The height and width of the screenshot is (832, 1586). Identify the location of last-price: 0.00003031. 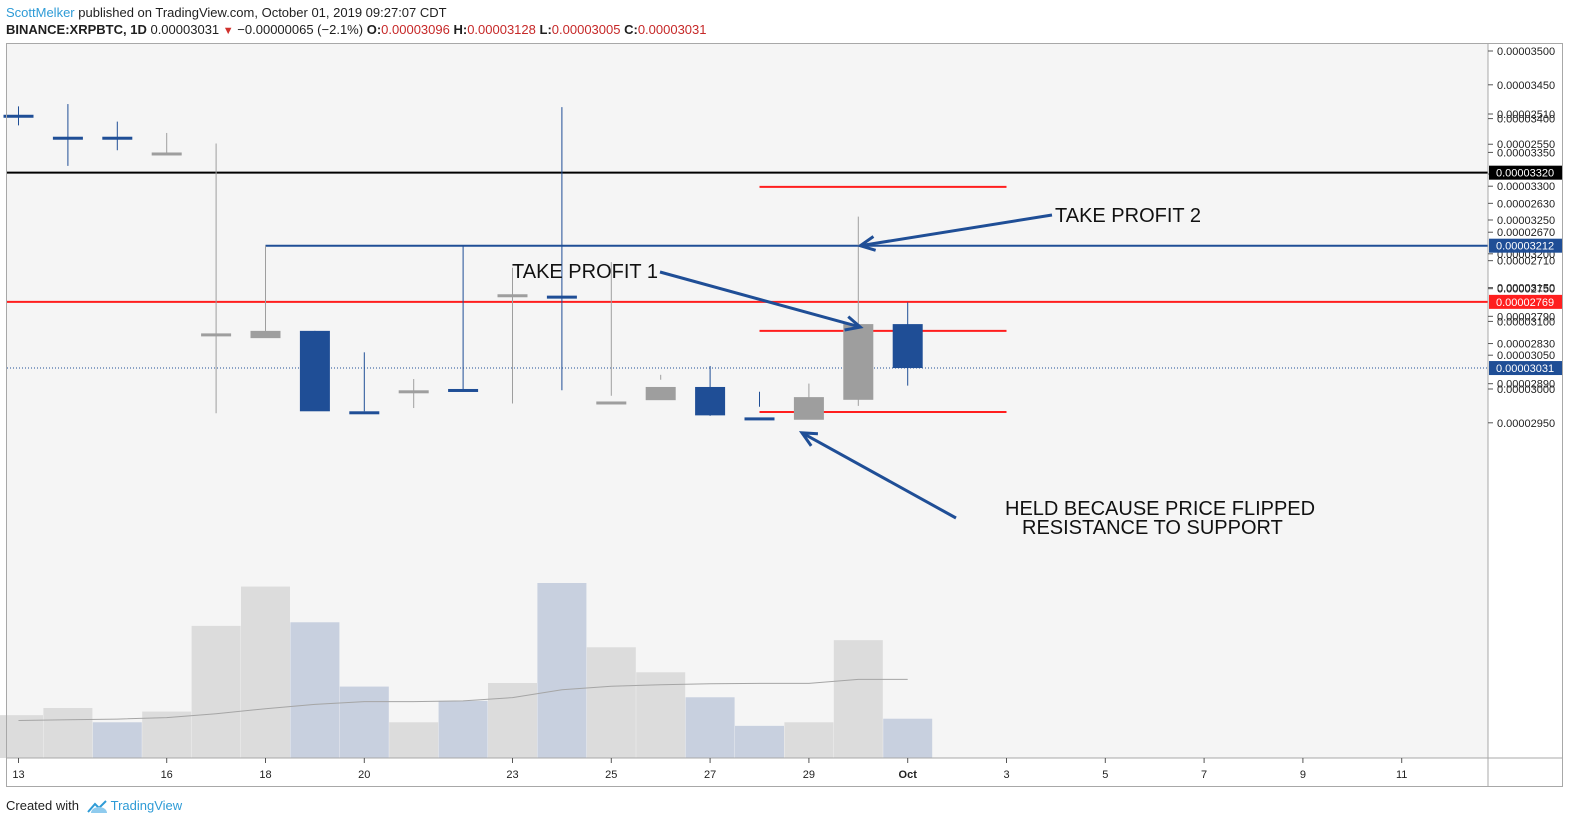
(185, 29).